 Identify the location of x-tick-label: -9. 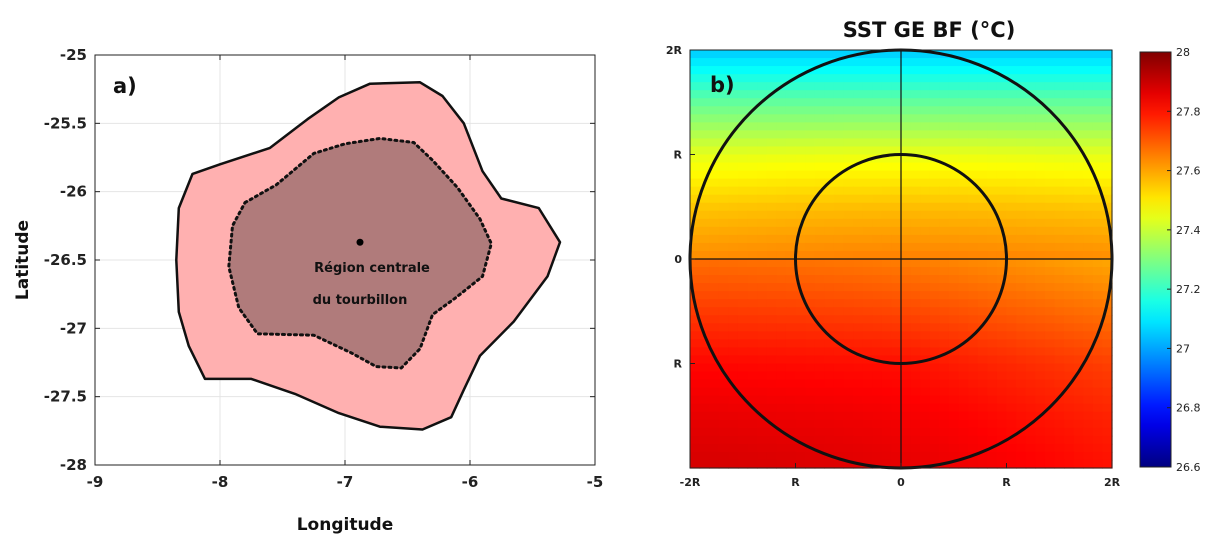
(95, 482).